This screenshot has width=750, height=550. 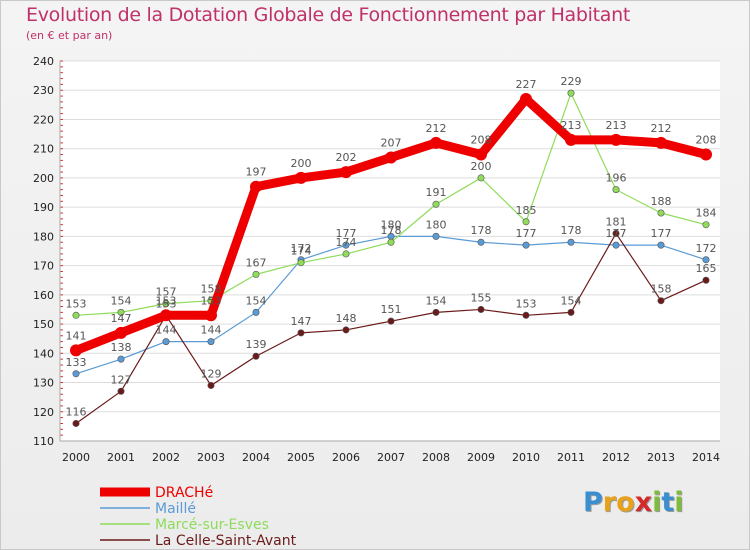 What do you see at coordinates (43, 236) in the screenshot?
I see `y-tick-label: 180` at bounding box center [43, 236].